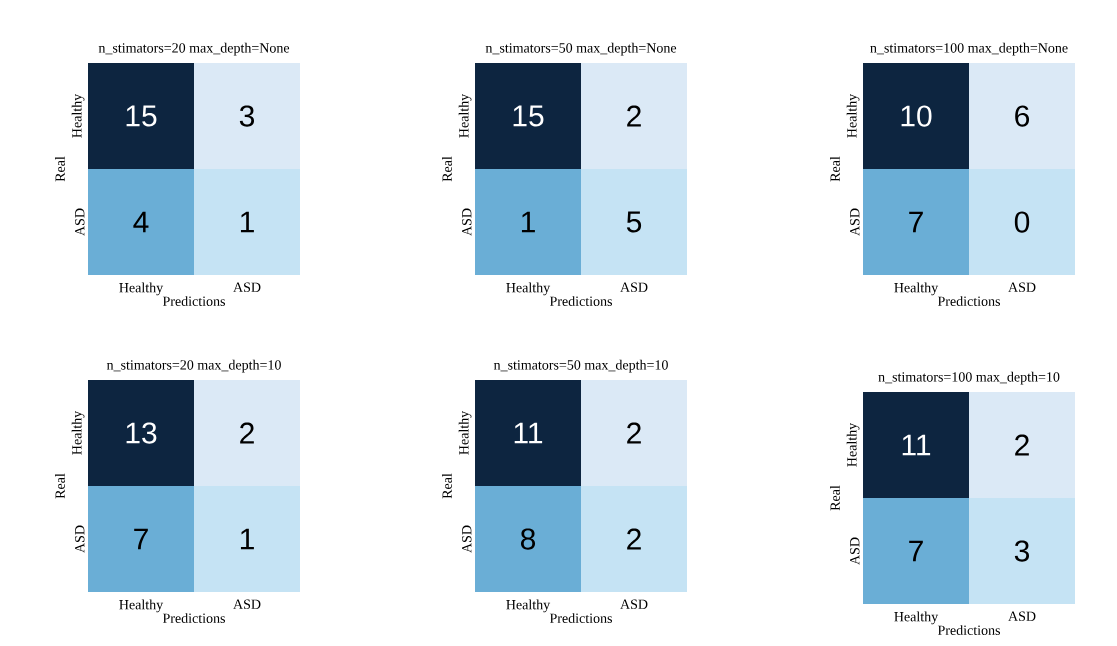 This screenshot has width=1117, height=646. Describe the element at coordinates (528, 539) in the screenshot. I see `data-label: 8` at that location.